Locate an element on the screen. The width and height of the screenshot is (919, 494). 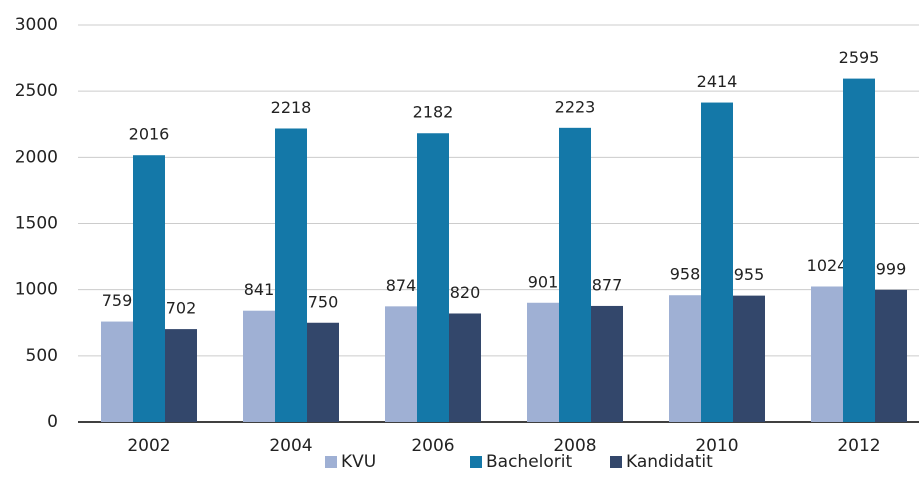
legend-label: Bachelorit is located at coordinates (529, 462).